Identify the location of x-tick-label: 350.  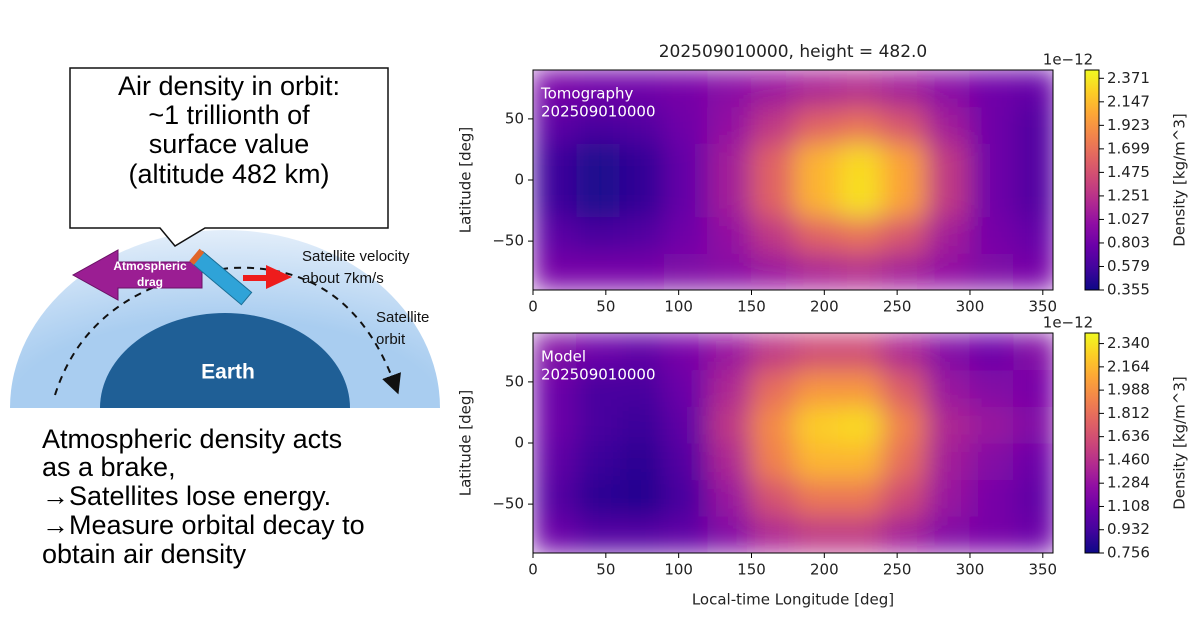
(1042, 570).